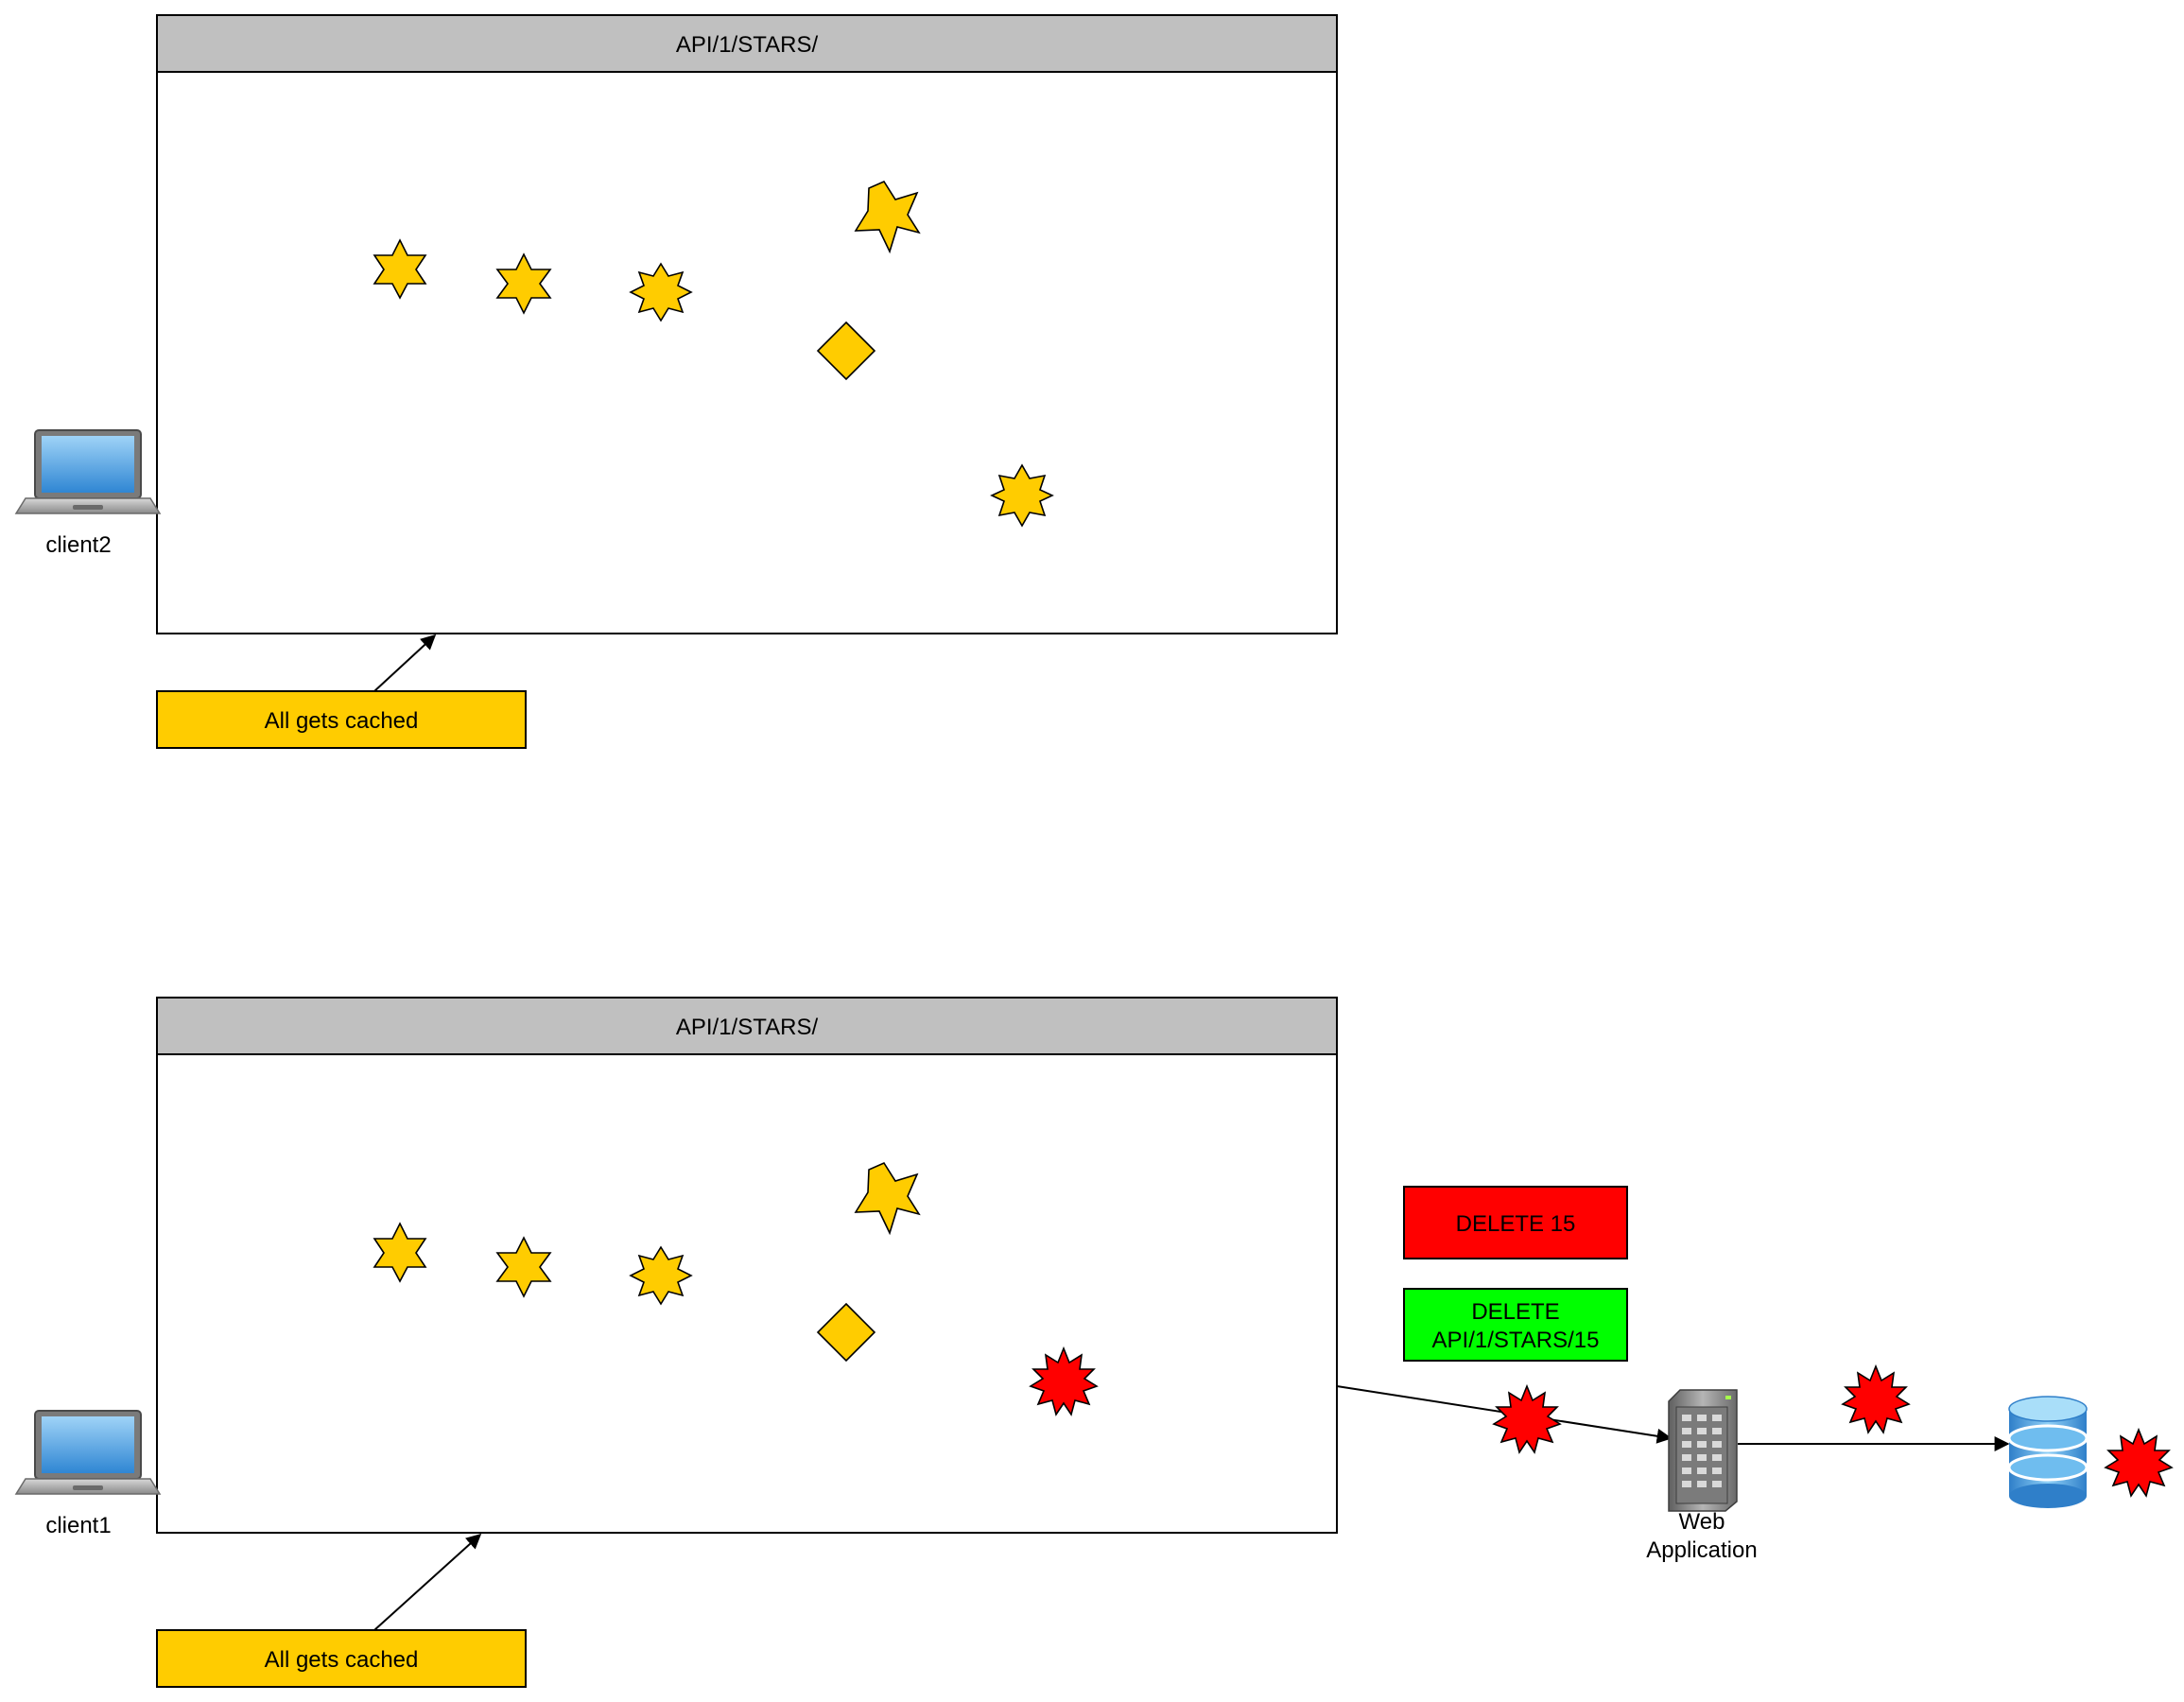 This screenshot has height=1702, width=2184. Describe the element at coordinates (1701, 1550) in the screenshot. I see `webapp-label-line2: Application` at that location.